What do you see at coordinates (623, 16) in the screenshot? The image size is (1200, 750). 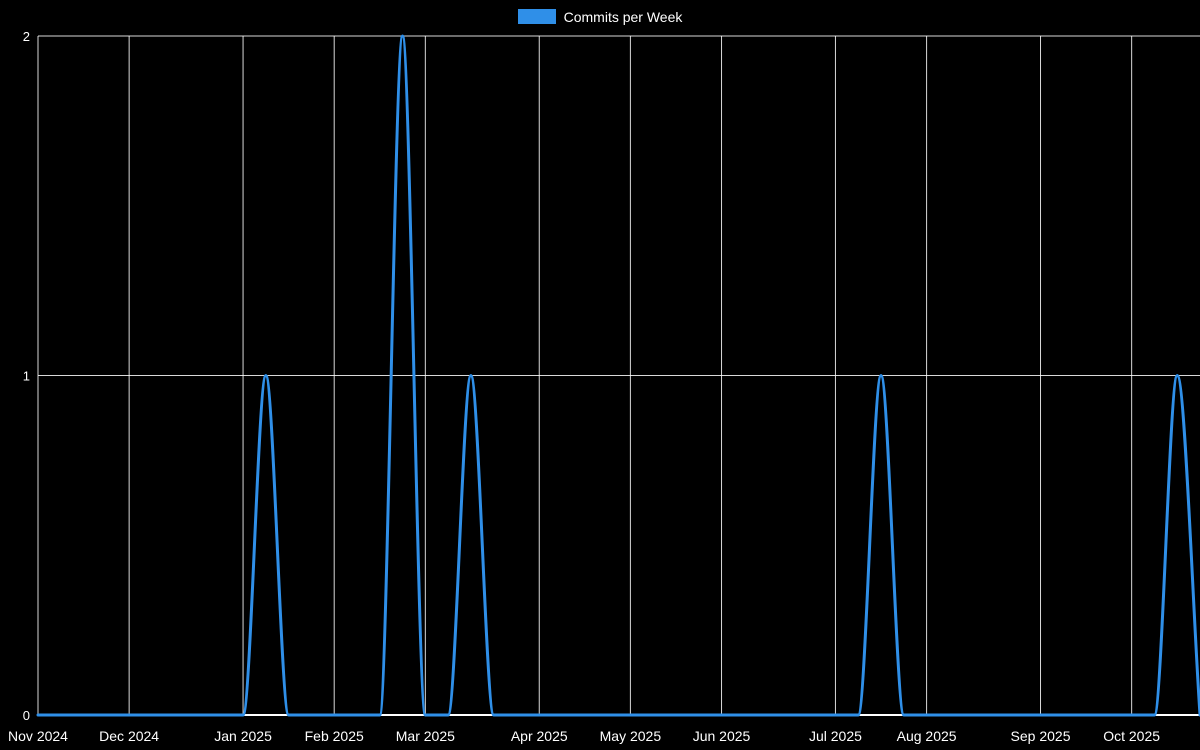 I see `legend-label: Commits per Week` at bounding box center [623, 16].